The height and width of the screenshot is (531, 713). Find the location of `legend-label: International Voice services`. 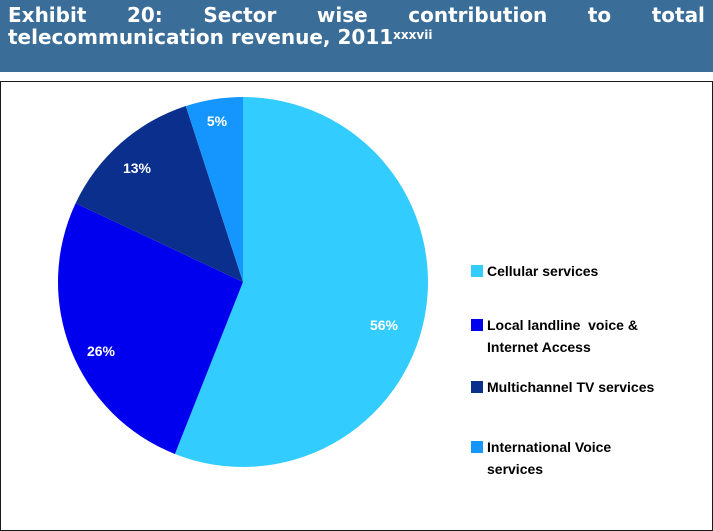

legend-label: International Voice services is located at coordinates (599, 458).